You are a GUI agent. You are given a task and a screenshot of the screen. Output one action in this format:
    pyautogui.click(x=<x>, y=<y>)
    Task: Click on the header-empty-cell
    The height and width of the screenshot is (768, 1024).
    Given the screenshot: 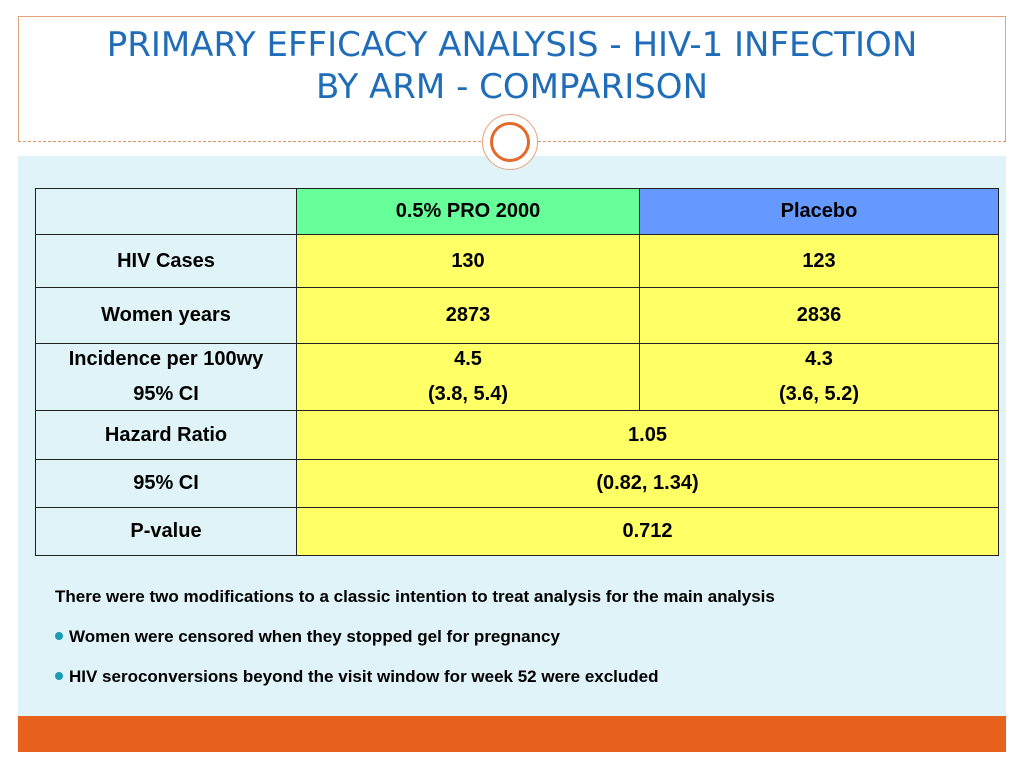 What is the action you would take?
    pyautogui.click(x=166, y=211)
    